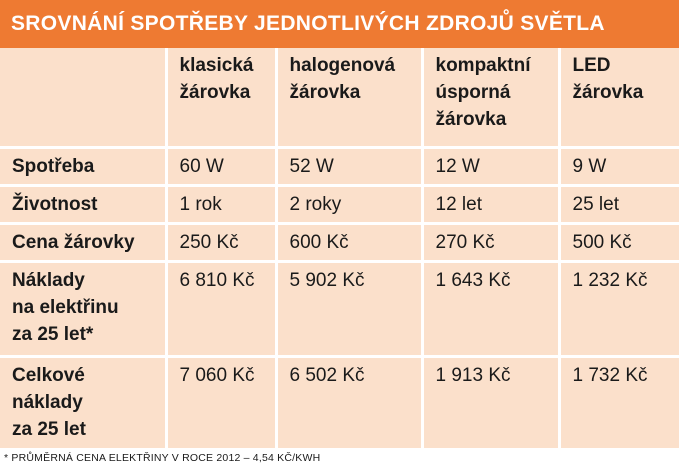  Describe the element at coordinates (589, 166) in the screenshot. I see `cell-value: 9 W` at that location.